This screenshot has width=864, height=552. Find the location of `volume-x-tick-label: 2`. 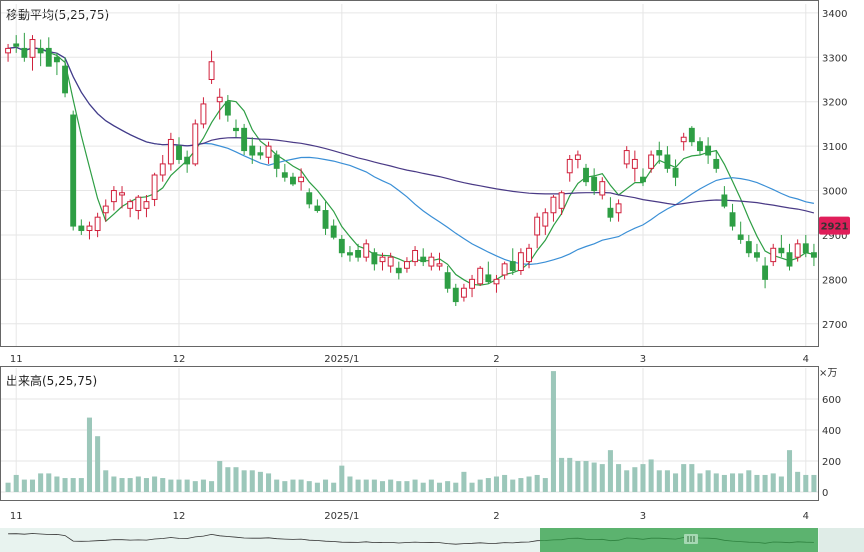

volume-x-tick-label: 2 is located at coordinates (496, 516).